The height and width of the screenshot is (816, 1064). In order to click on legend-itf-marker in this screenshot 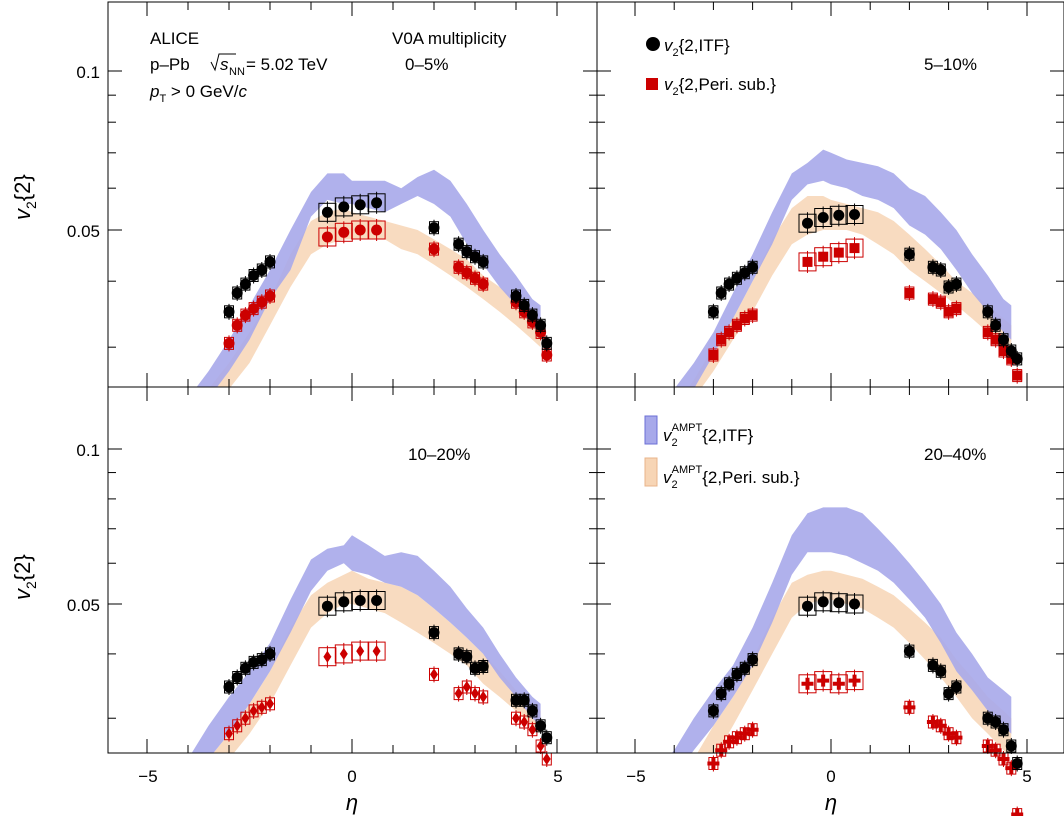, I will do `click(653, 44)`.